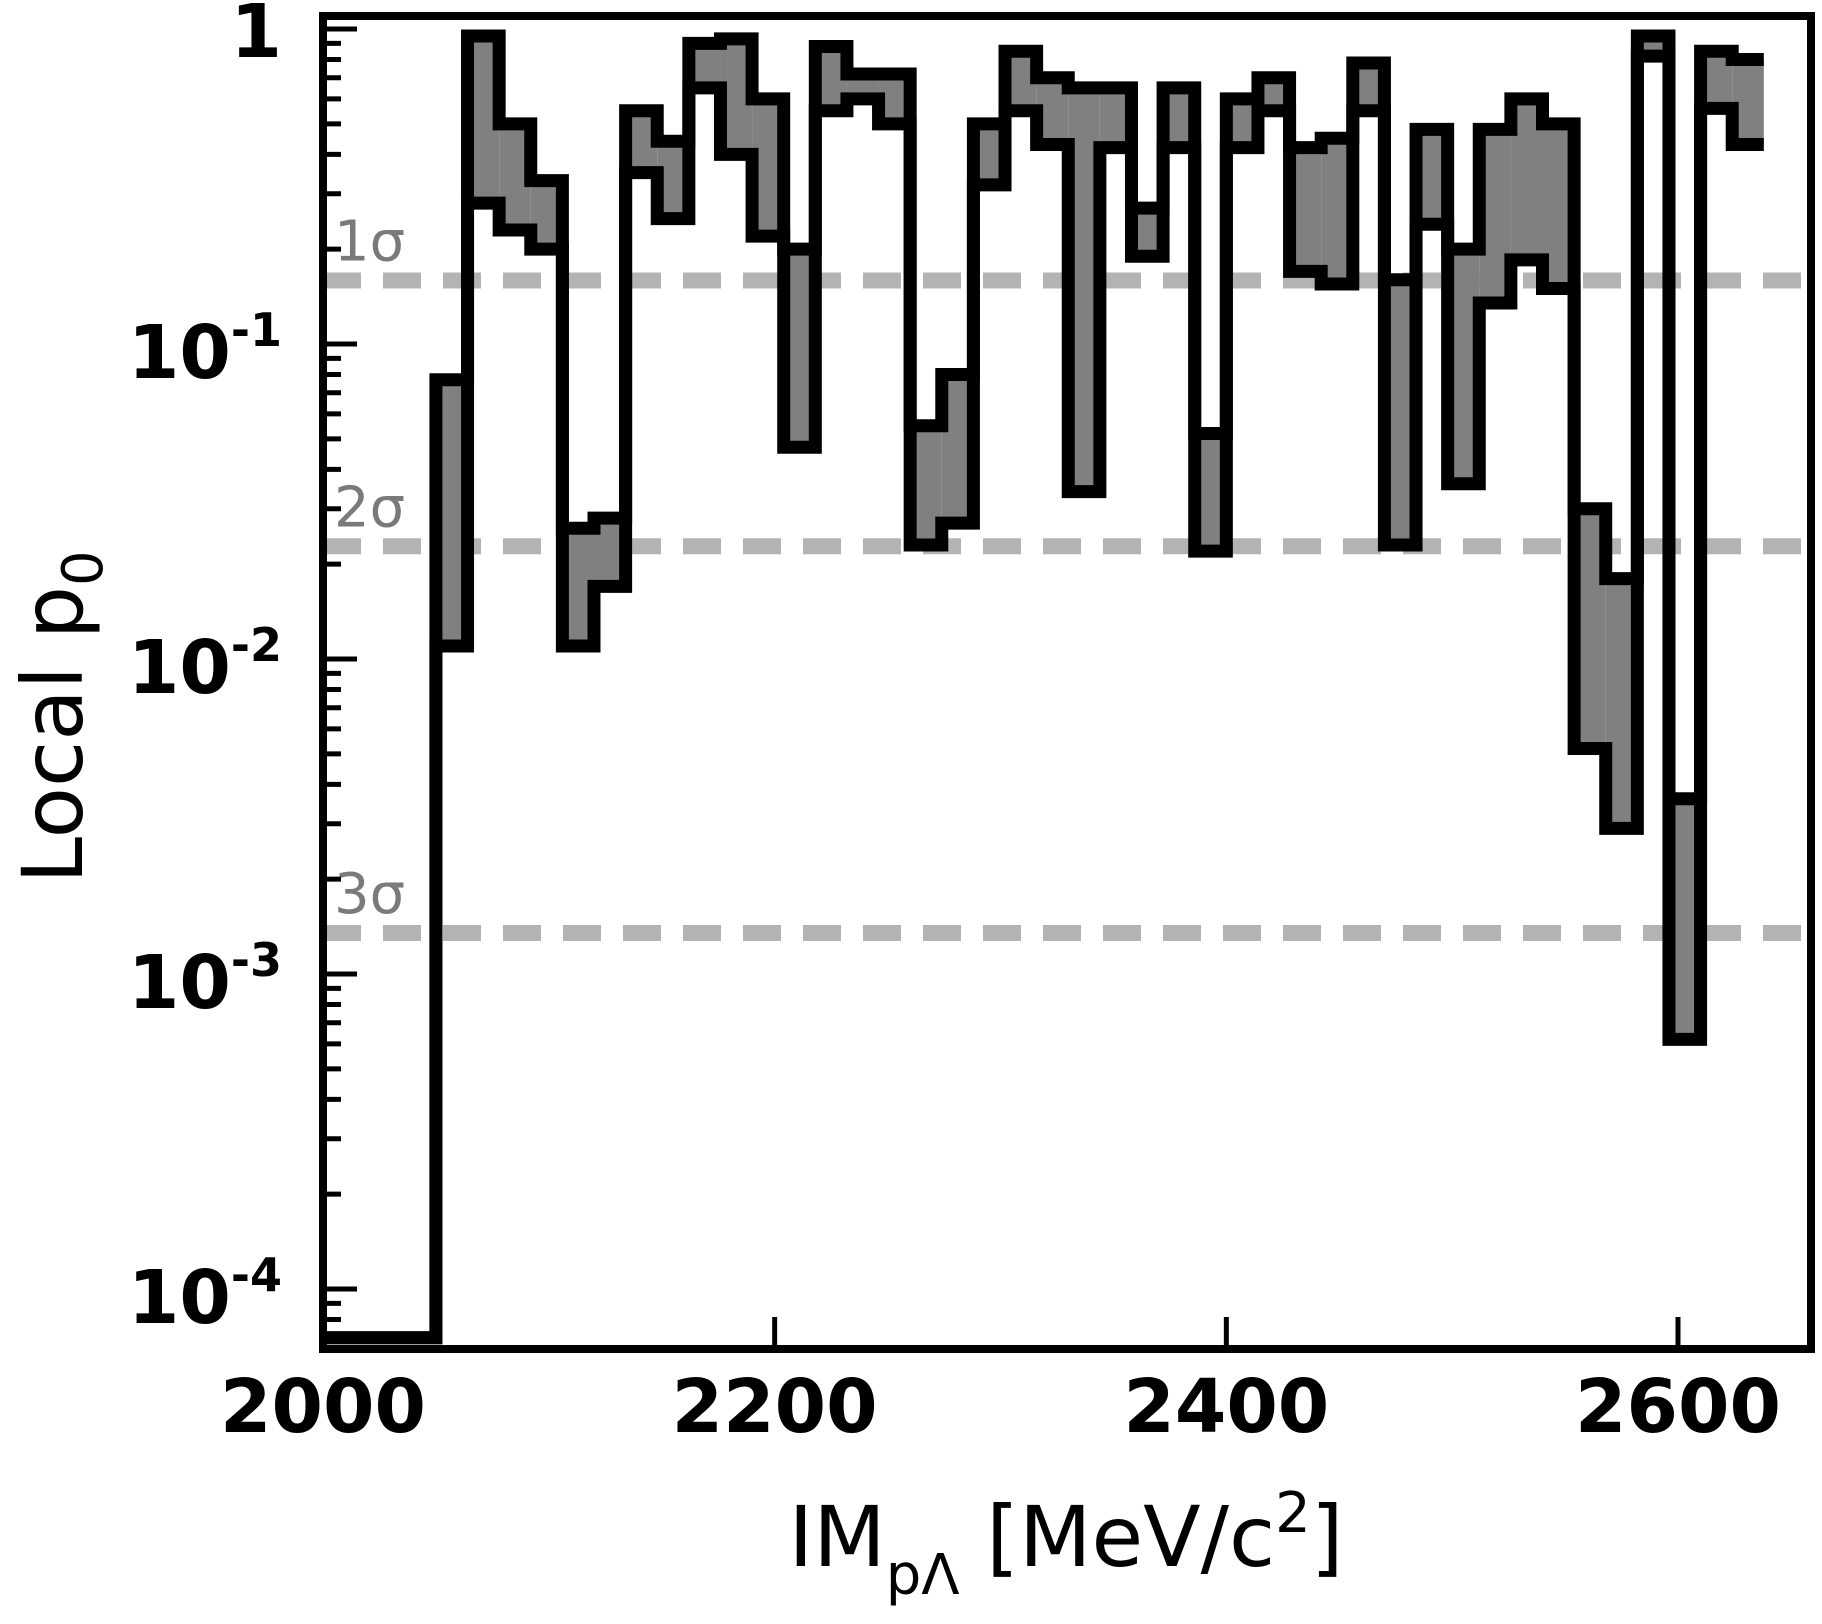 This screenshot has height=1624, width=1822. What do you see at coordinates (1678, 1407) in the screenshot?
I see `x-tick-label: 2600` at bounding box center [1678, 1407].